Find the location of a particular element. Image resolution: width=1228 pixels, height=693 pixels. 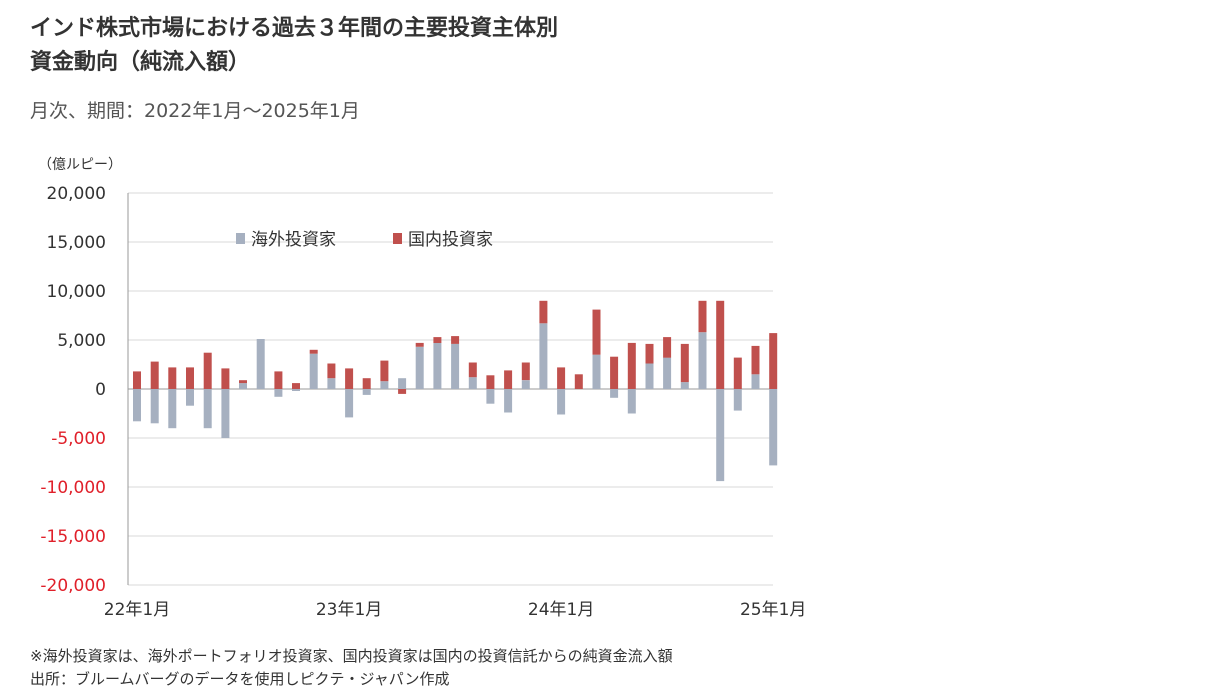

title-line-2: 資金動向（純流入額） is located at coordinates (140, 62).